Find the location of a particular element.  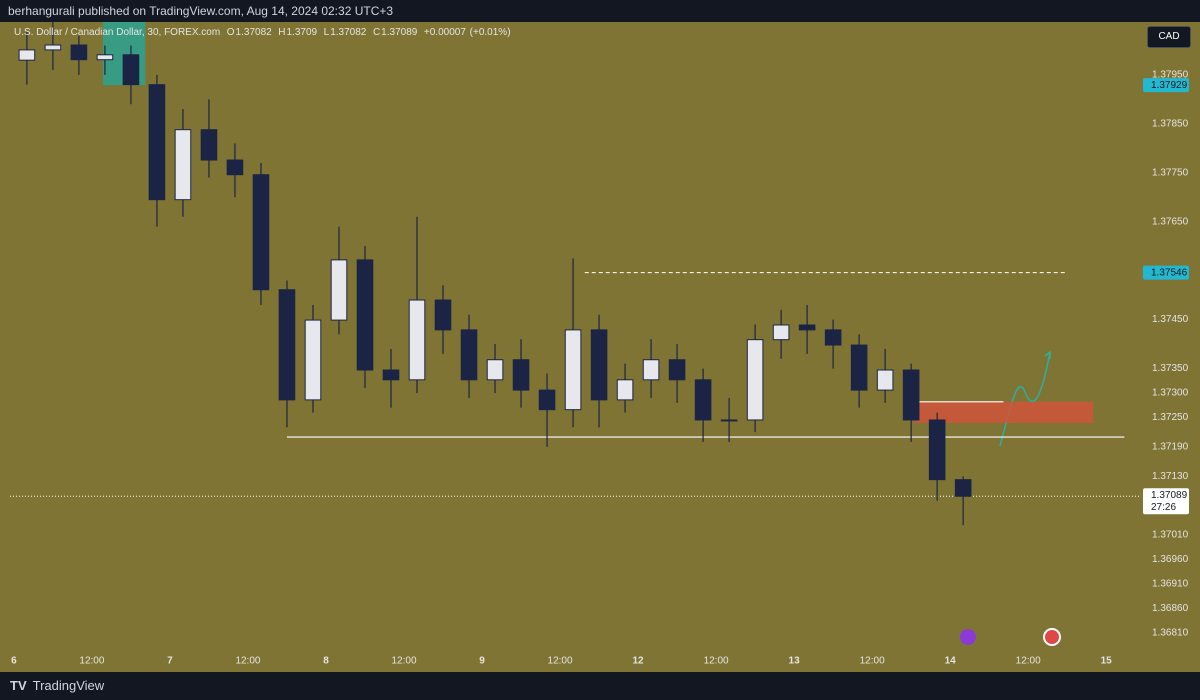

y-tick-label: 1.37300 is located at coordinates (1170, 393).